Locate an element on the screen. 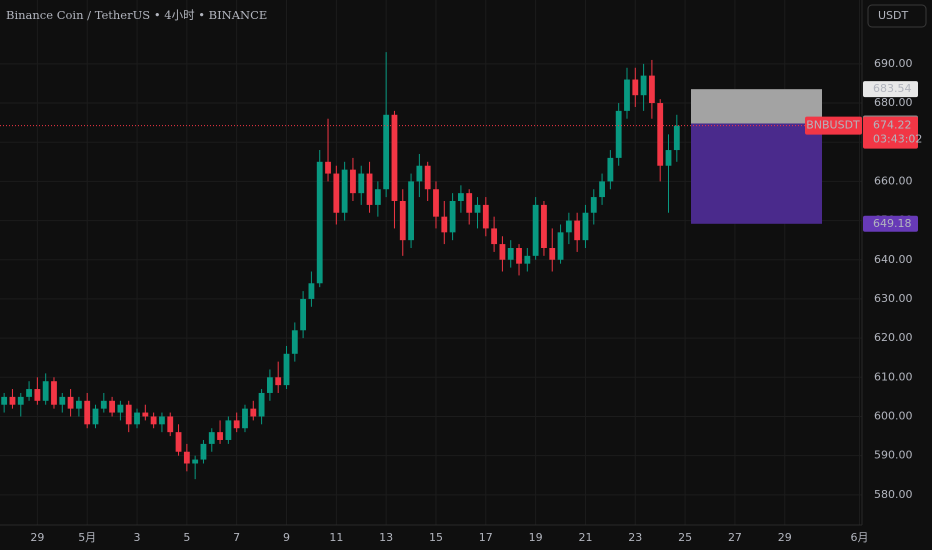 The width and height of the screenshot is (932, 550). x-tick-label: 3 is located at coordinates (137, 537).